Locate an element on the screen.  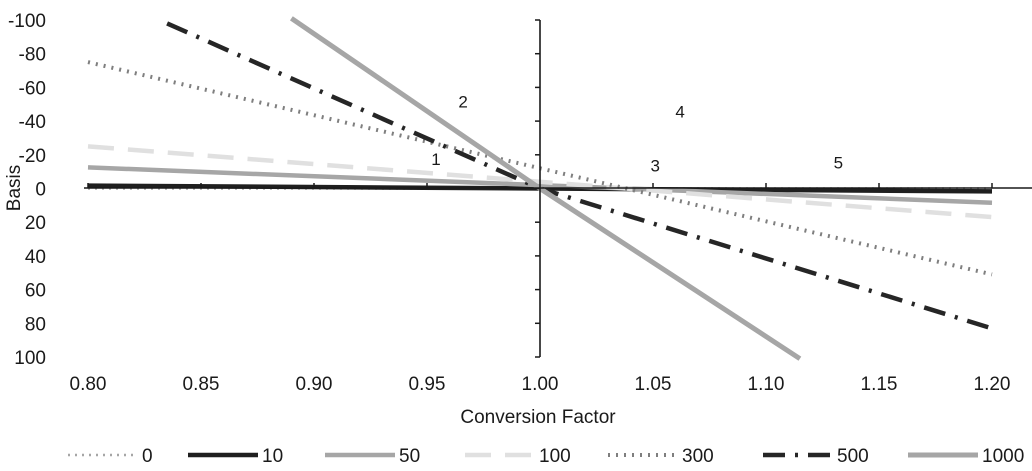
legend-label-50: 50 is located at coordinates (409, 456).